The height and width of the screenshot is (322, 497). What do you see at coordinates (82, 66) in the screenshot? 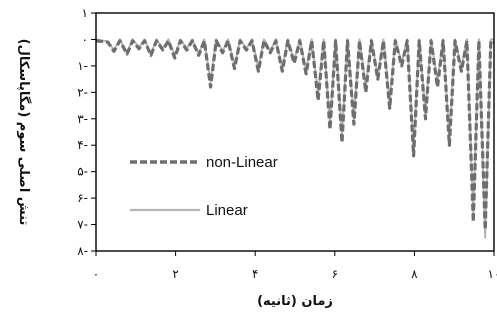
I see `y-tick-label: ۱-` at bounding box center [82, 66].